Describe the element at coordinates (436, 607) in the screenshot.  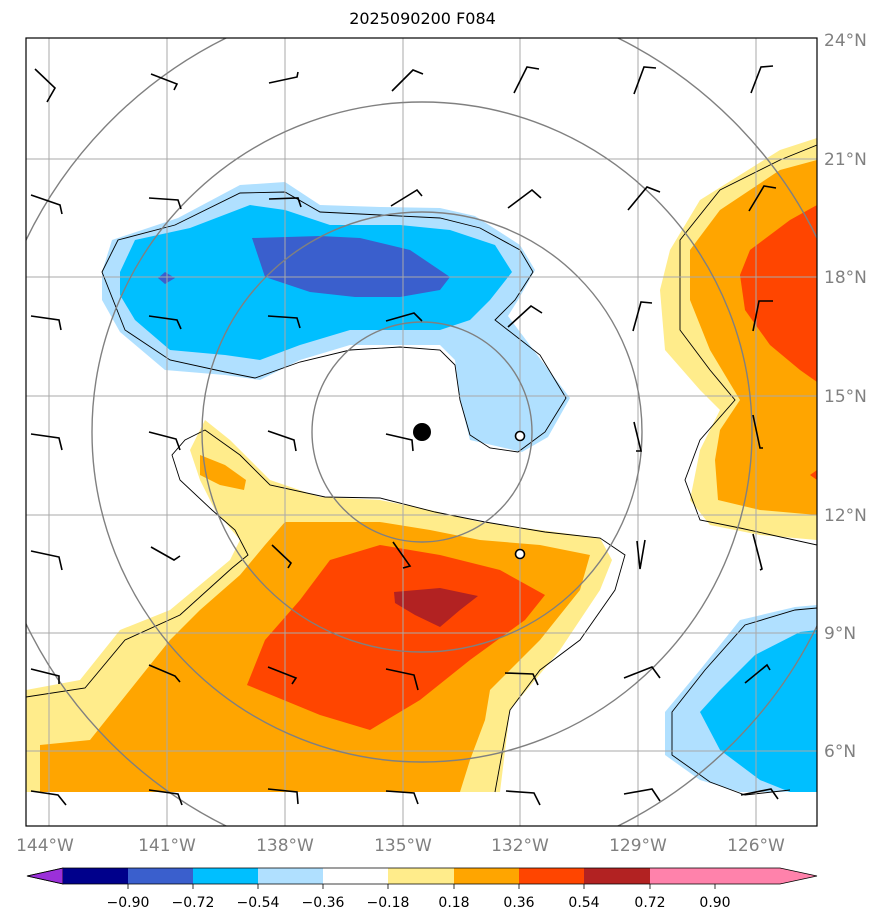
I see `positive-anomaly-max` at that location.